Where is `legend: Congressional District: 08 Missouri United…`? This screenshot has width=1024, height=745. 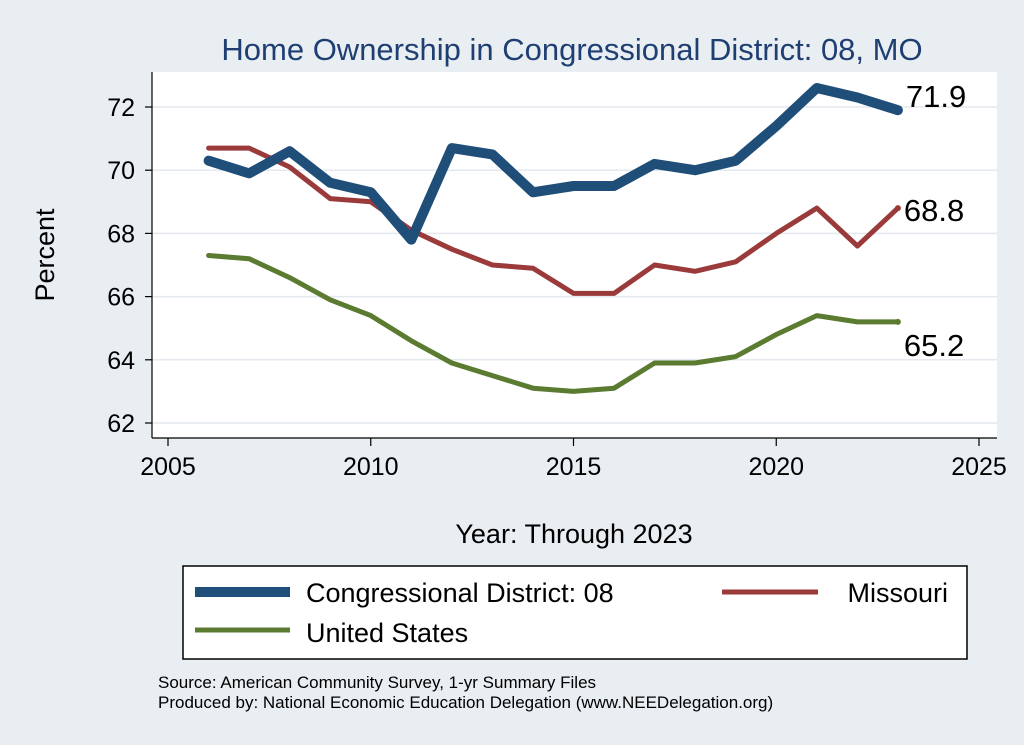
legend: Congressional District: 08 Missouri United… is located at coordinates (575, 612).